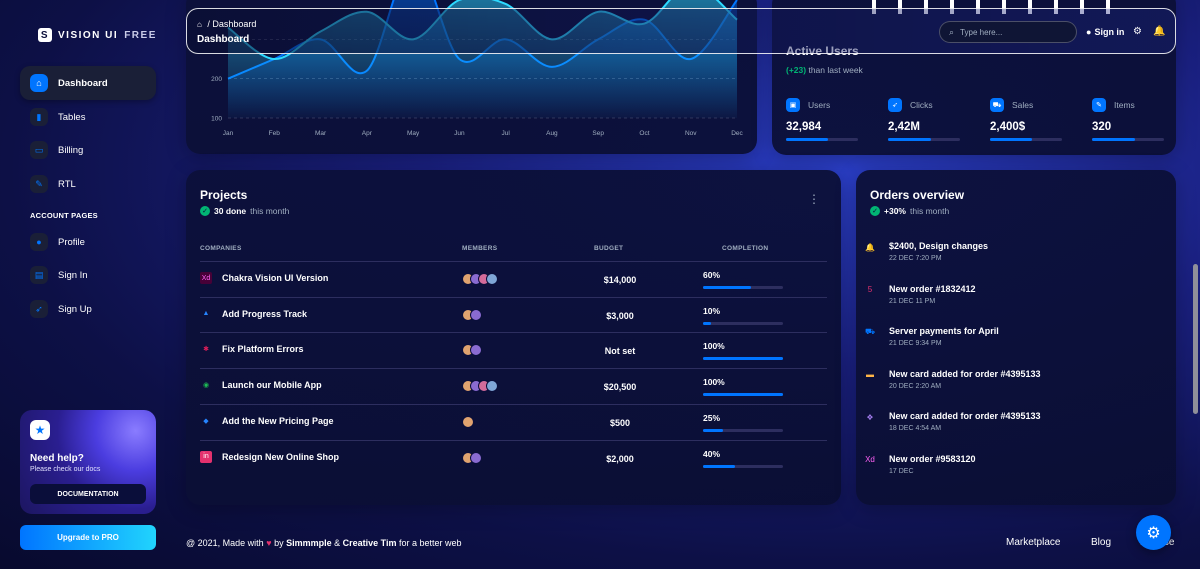 The image size is (1200, 569). Describe the element at coordinates (513, 279) in the screenshot. I see `table-row: Xd Chakra Vision UI Version $14,000 60%` at that location.